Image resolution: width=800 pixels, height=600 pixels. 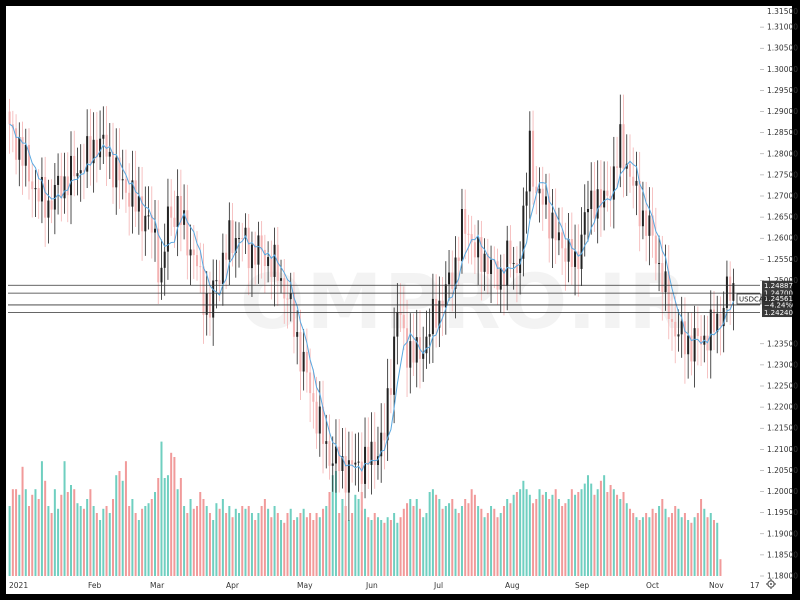 I want to click on y-tick-label: 1.25500, so click(x=782, y=259).